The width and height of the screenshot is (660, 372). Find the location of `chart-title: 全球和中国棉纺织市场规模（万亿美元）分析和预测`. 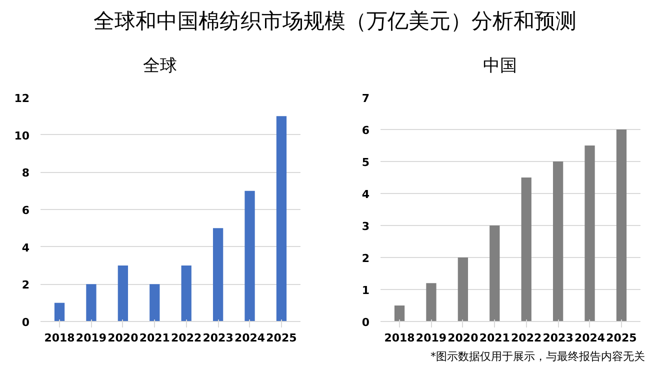

chart-title: 全球和中国棉纺织市场规模（万亿美元）分析和预测 is located at coordinates (335, 21).